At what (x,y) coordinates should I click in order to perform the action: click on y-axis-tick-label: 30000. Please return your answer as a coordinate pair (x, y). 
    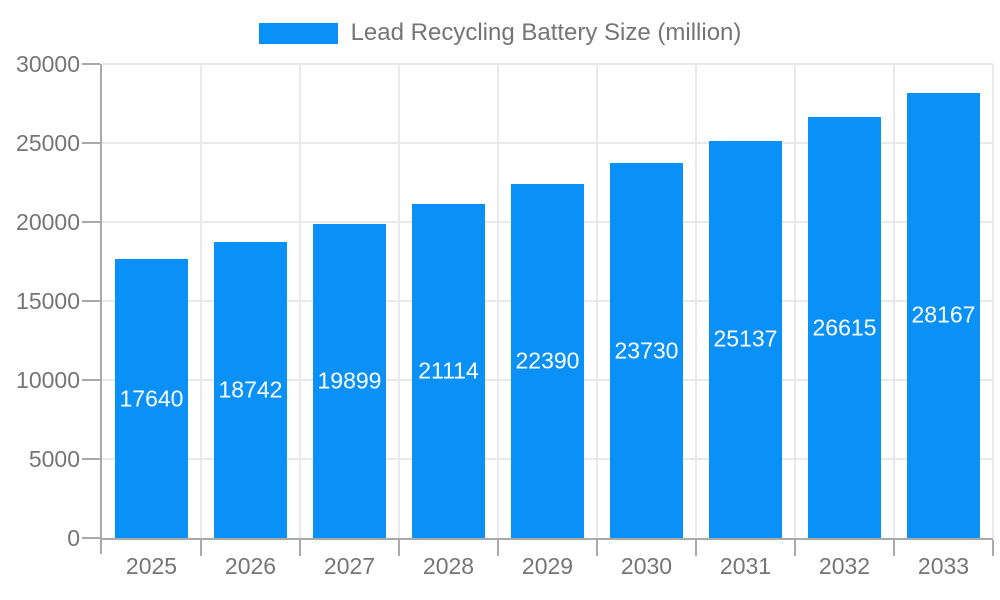
    Looking at the image, I should click on (48, 64).